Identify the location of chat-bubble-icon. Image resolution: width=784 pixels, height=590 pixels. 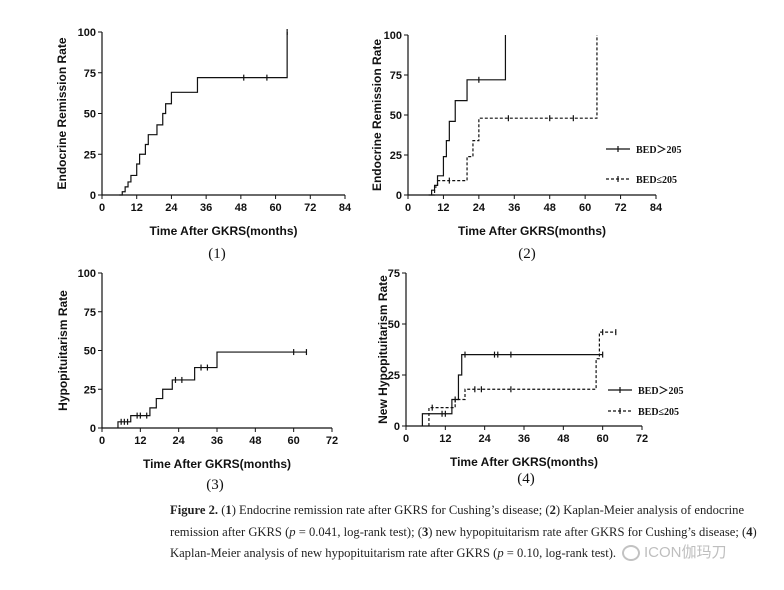
(631, 553).